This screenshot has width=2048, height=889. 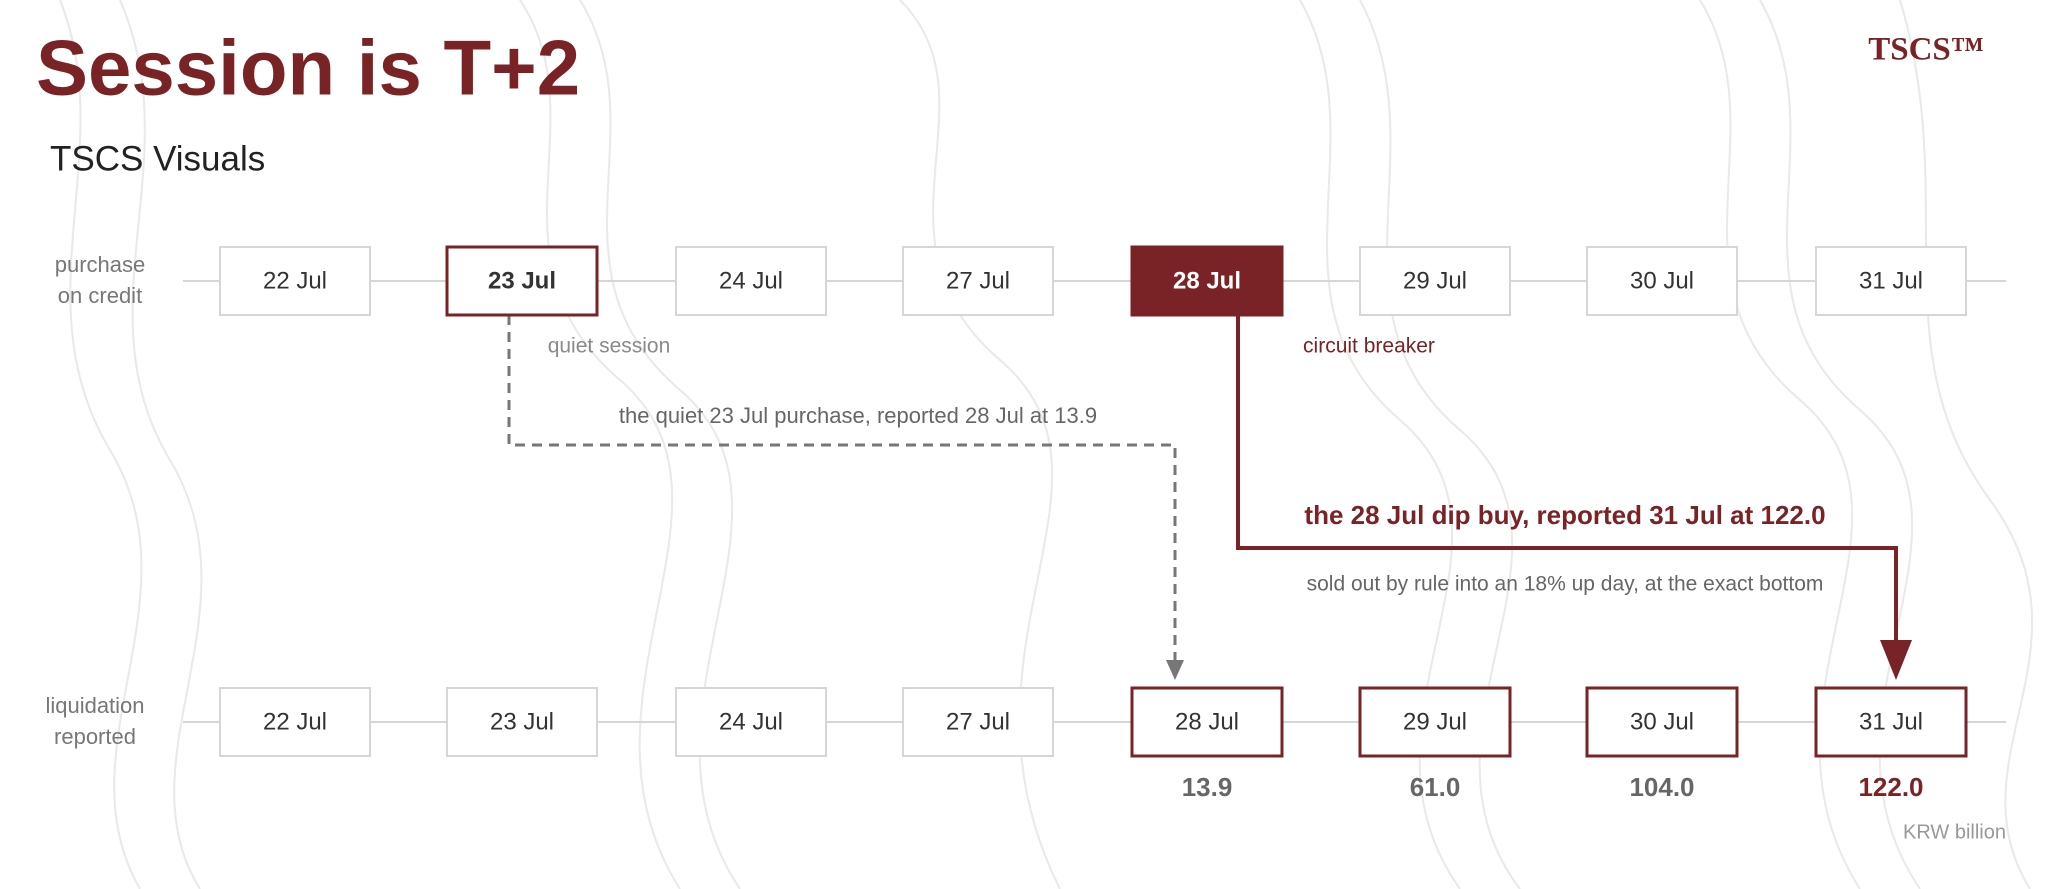 I want to click on value-label: 122.0, so click(x=1890, y=787).